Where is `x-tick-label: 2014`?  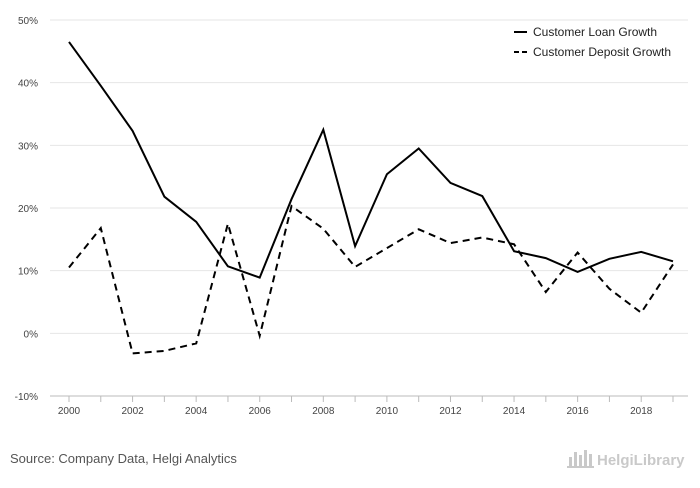 x-tick-label: 2014 is located at coordinates (514, 411).